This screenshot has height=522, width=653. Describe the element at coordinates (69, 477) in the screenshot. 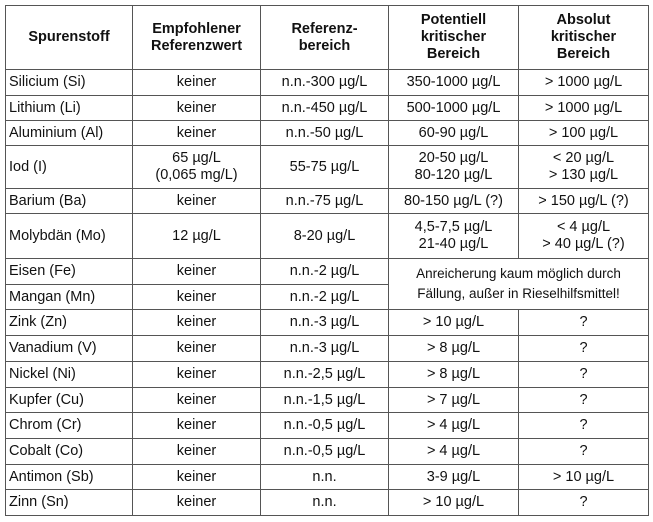

I see `cell-spurenstoff: Antimon (Sb)` at that location.